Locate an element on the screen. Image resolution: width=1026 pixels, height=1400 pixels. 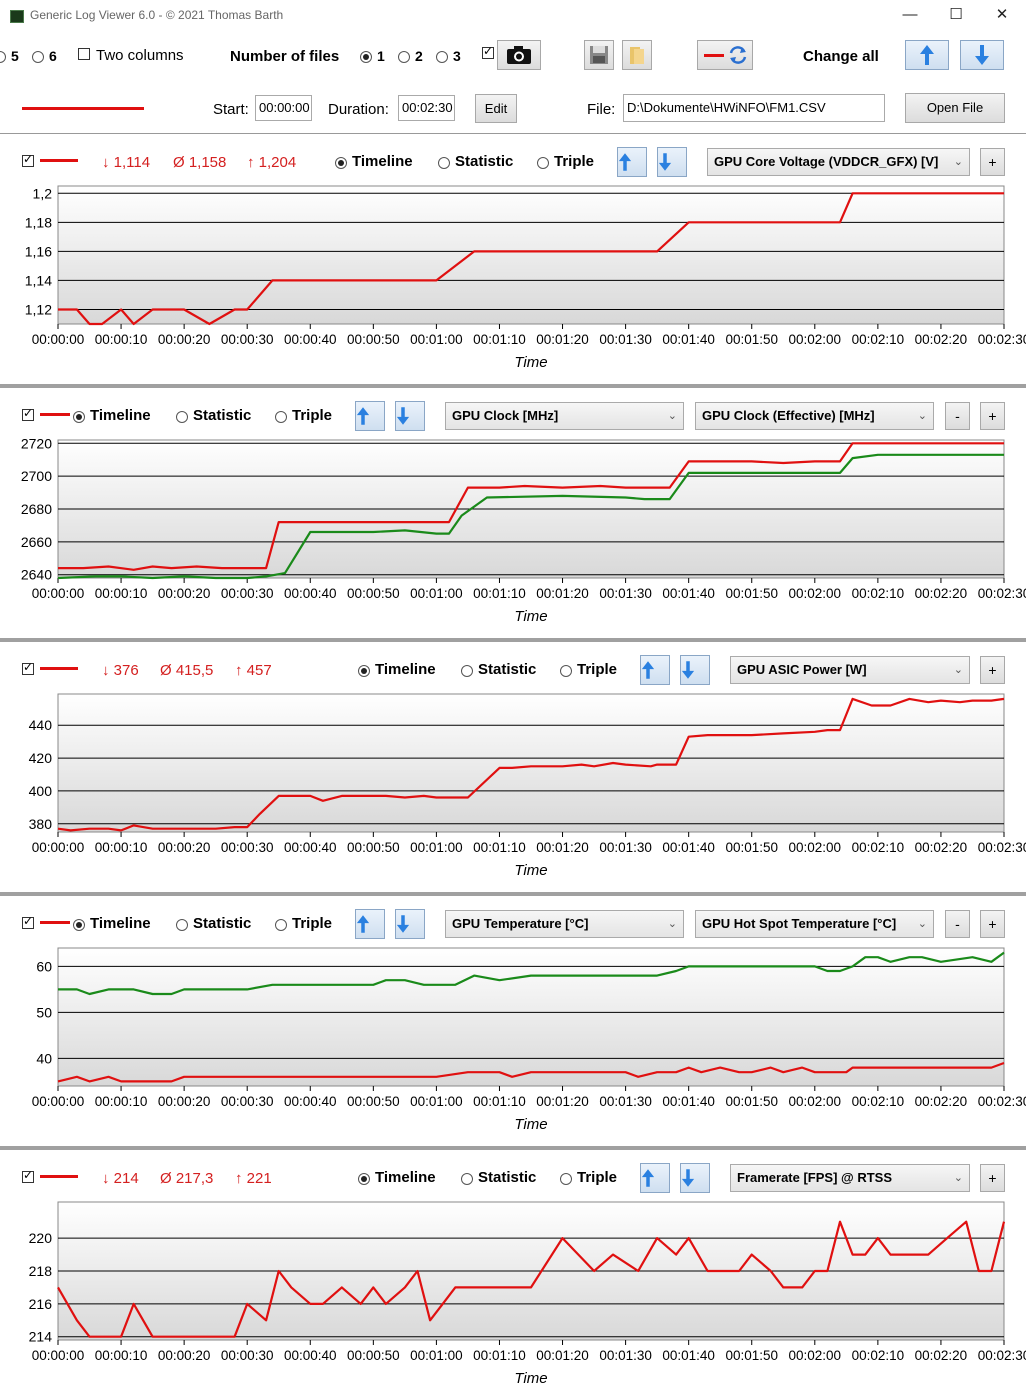
sensor-select-1: GPU Clock [MHz] ⌄ is located at coordinates (564, 416).